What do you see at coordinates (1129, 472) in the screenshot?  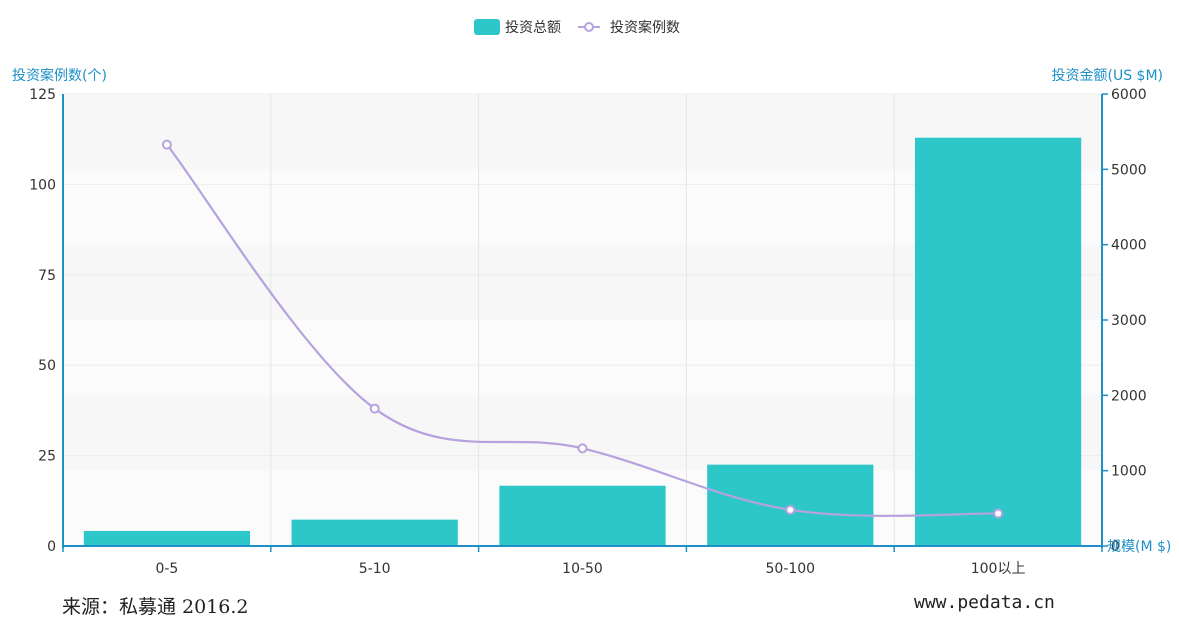 I see `right-tick-label: 1000` at bounding box center [1129, 472].